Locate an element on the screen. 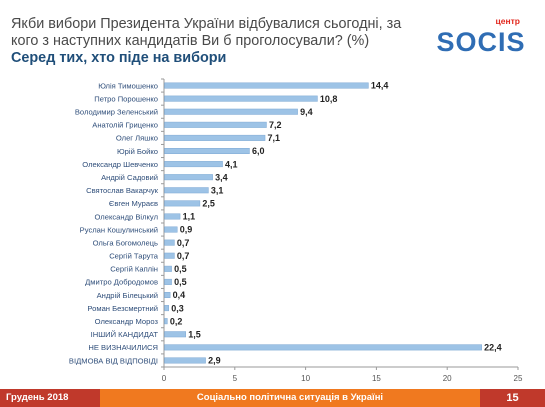 This screenshot has height=407, width=545. data-label: 0,4 is located at coordinates (179, 295).